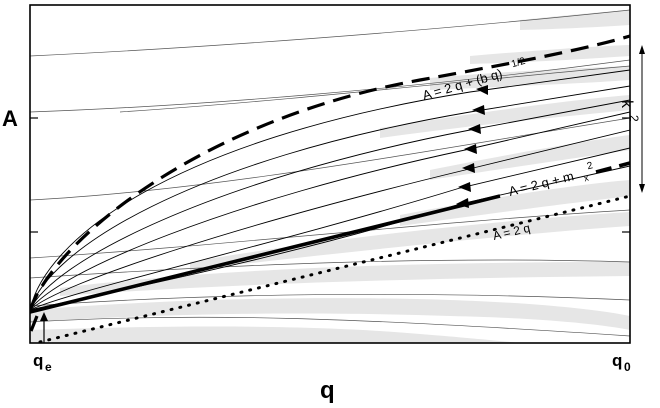 The height and width of the screenshot is (408, 660). Describe the element at coordinates (612, 167) in the screenshot. I see `solid-line-dashed-extension` at that location.